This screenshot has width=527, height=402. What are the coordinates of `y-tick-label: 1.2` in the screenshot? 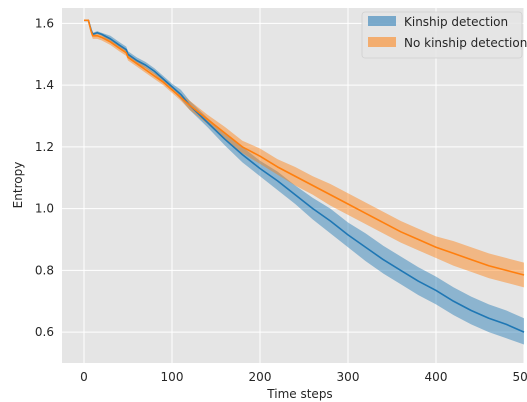 It's located at (44, 147).